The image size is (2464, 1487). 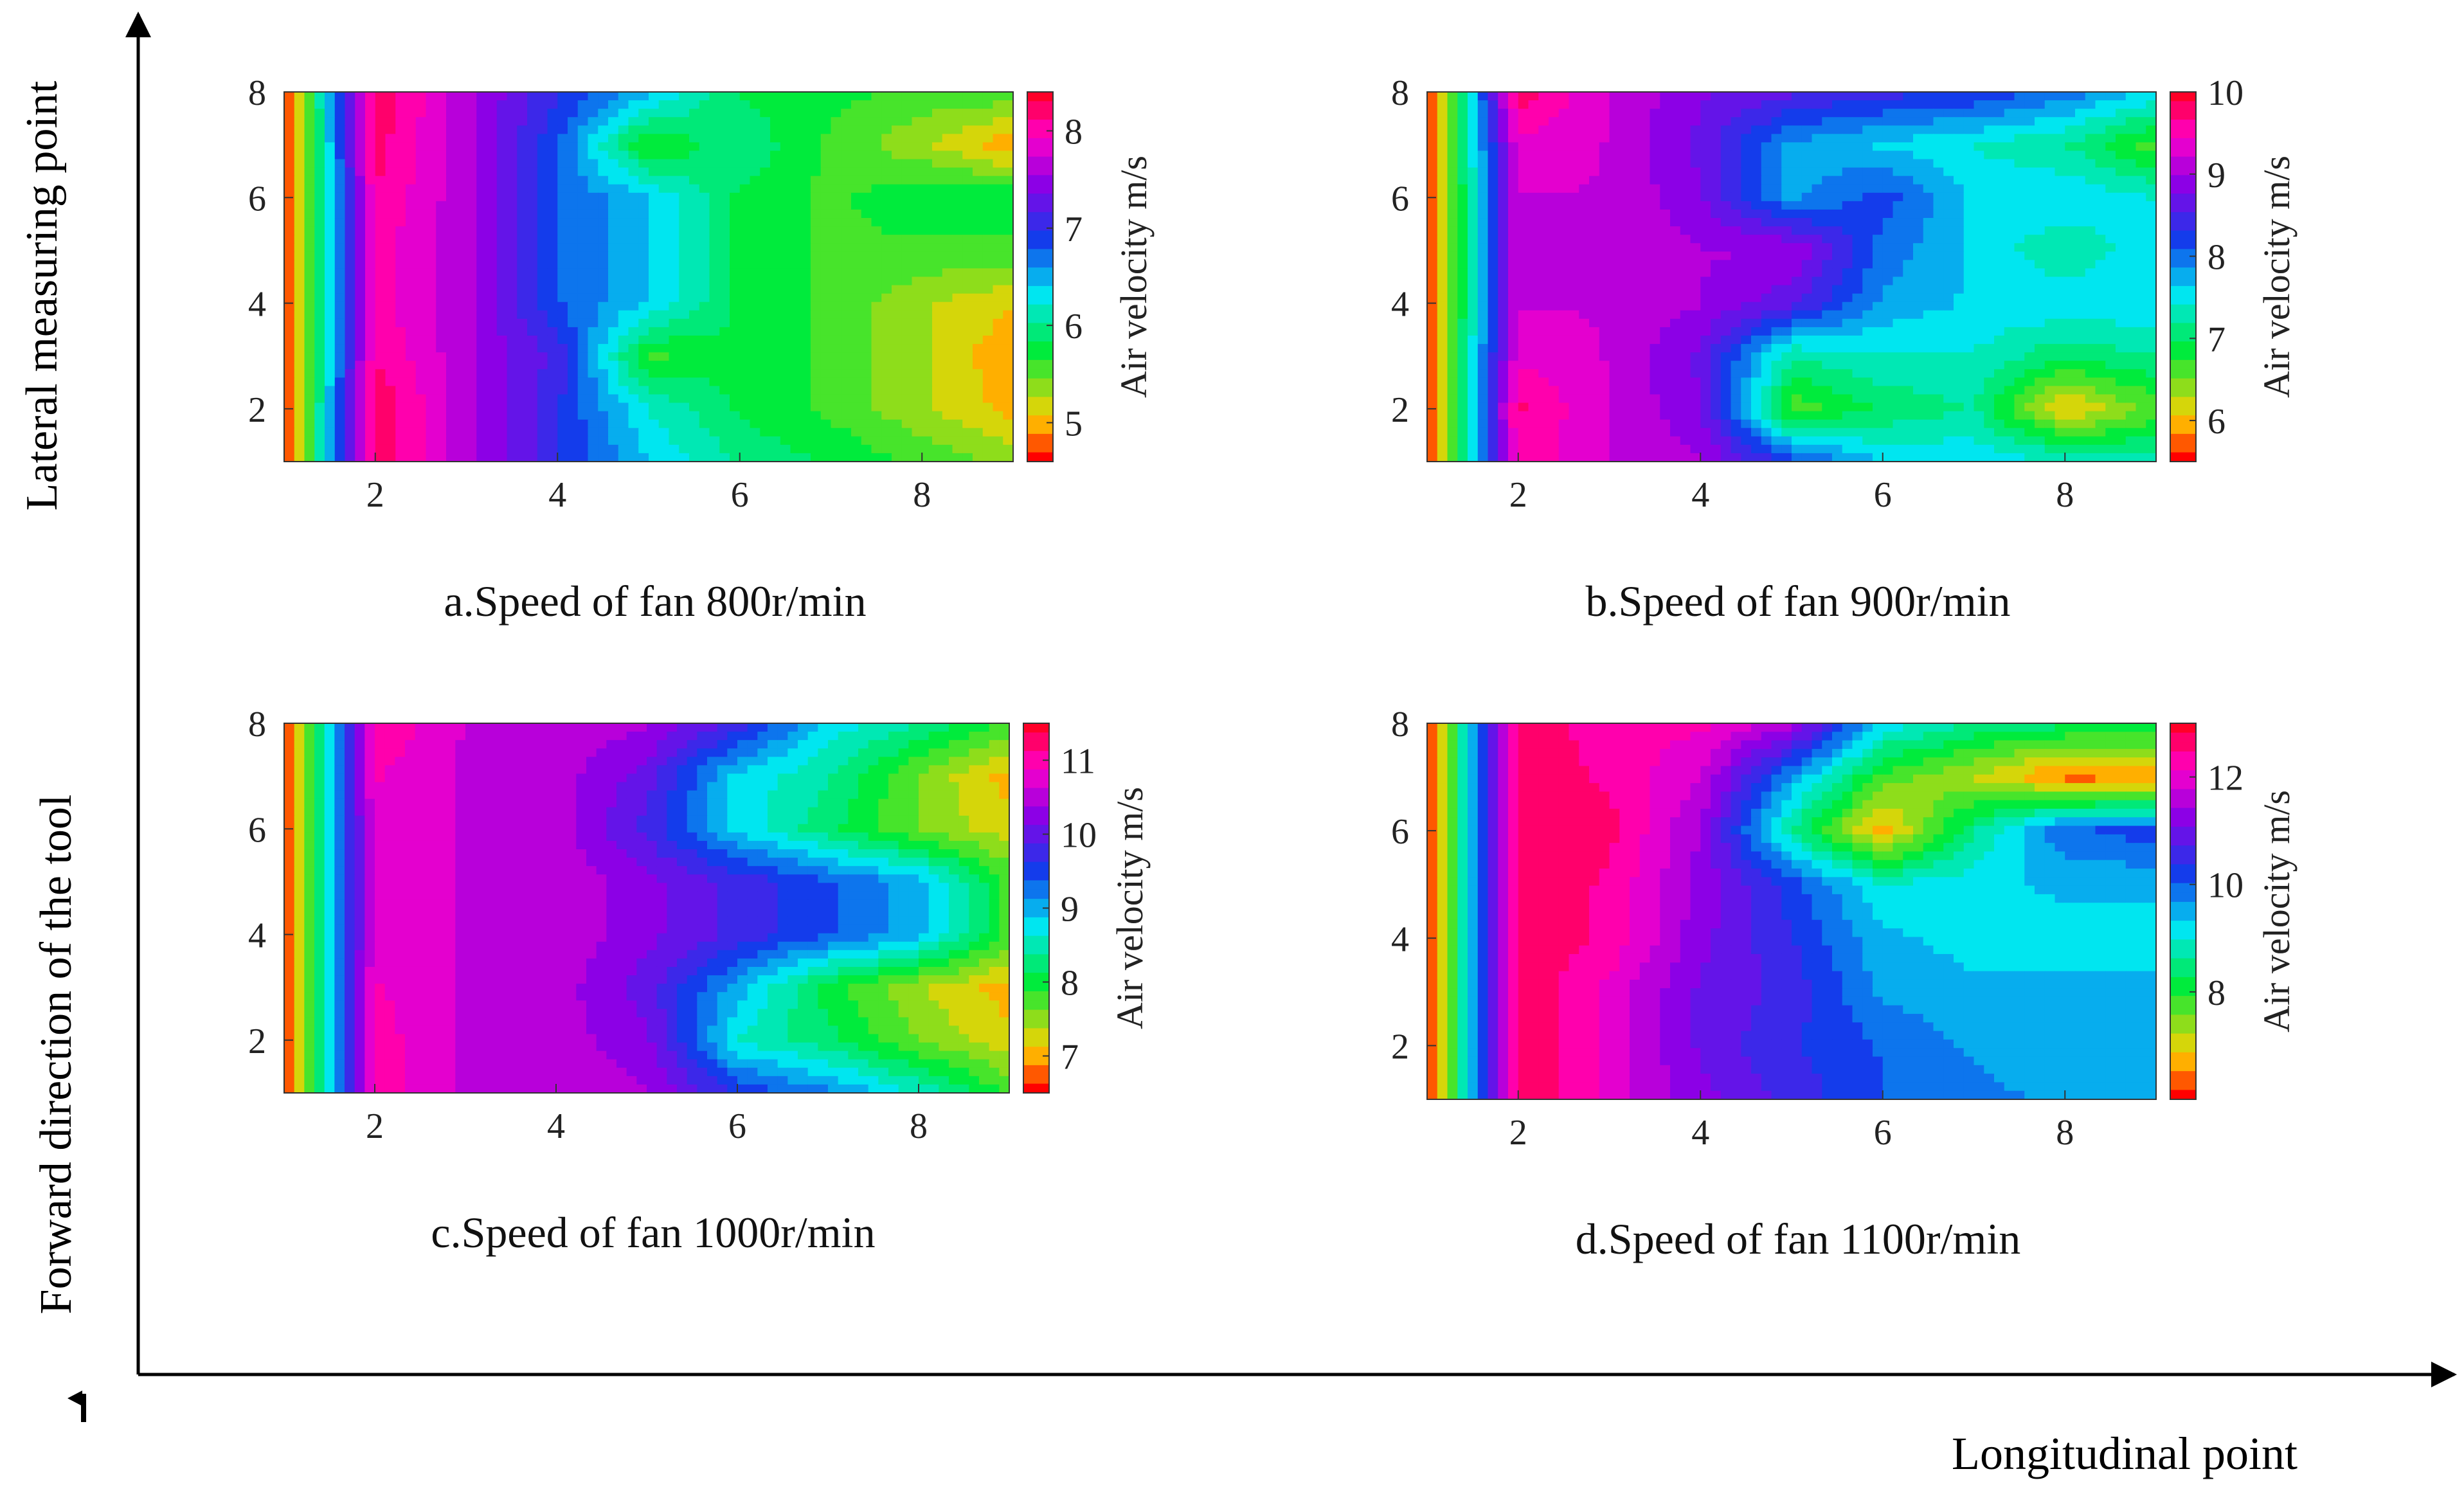 What do you see at coordinates (1040, 347) in the screenshot?
I see `colorbar-segment` at bounding box center [1040, 347].